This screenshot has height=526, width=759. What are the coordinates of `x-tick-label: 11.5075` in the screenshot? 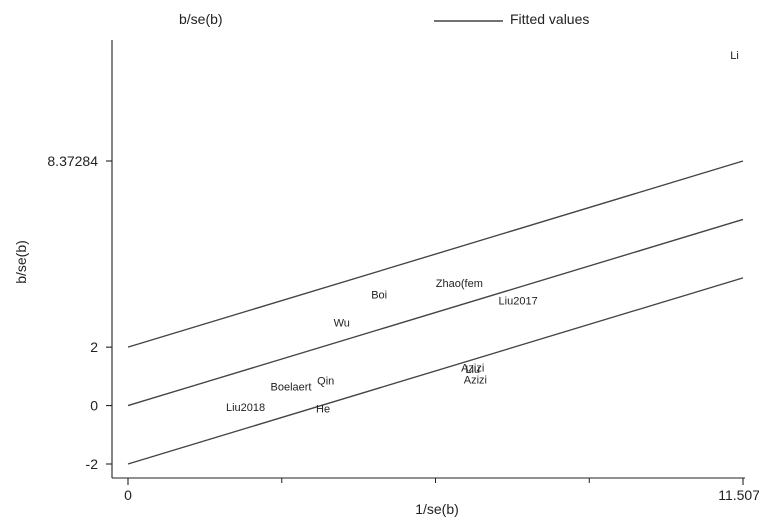 It's located at (738, 495).